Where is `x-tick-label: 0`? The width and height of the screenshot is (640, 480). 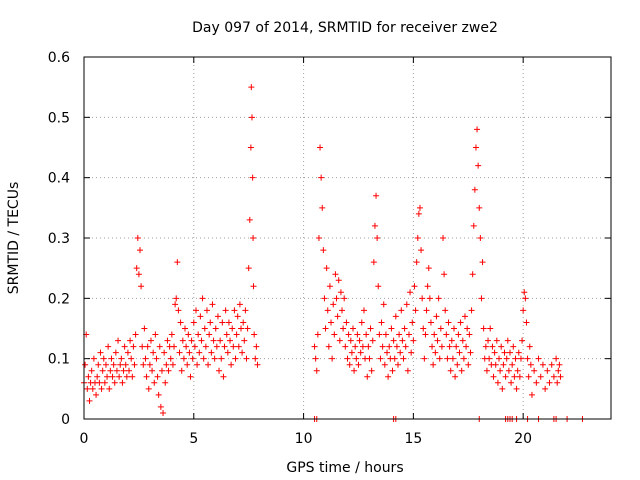 x-tick-label: 0 is located at coordinates (84, 439).